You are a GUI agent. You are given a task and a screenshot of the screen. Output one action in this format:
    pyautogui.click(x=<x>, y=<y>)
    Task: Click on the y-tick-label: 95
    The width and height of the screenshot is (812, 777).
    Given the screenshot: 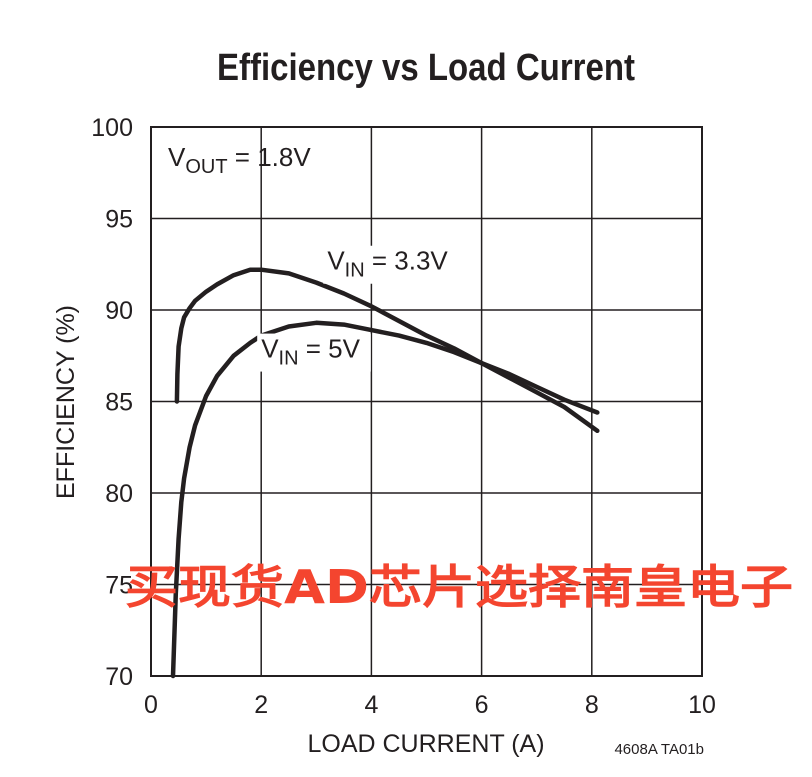 What is the action you would take?
    pyautogui.click(x=119, y=220)
    